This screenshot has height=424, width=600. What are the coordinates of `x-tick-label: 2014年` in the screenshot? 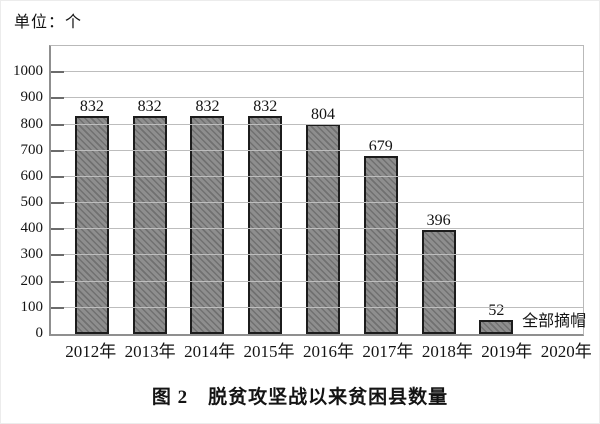 It's located at (210, 351).